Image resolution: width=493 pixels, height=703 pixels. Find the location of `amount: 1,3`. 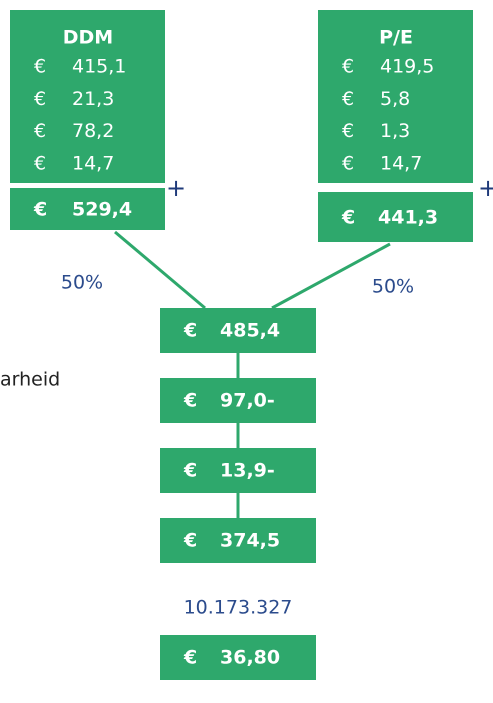

amount: 1,3 is located at coordinates (395, 131).